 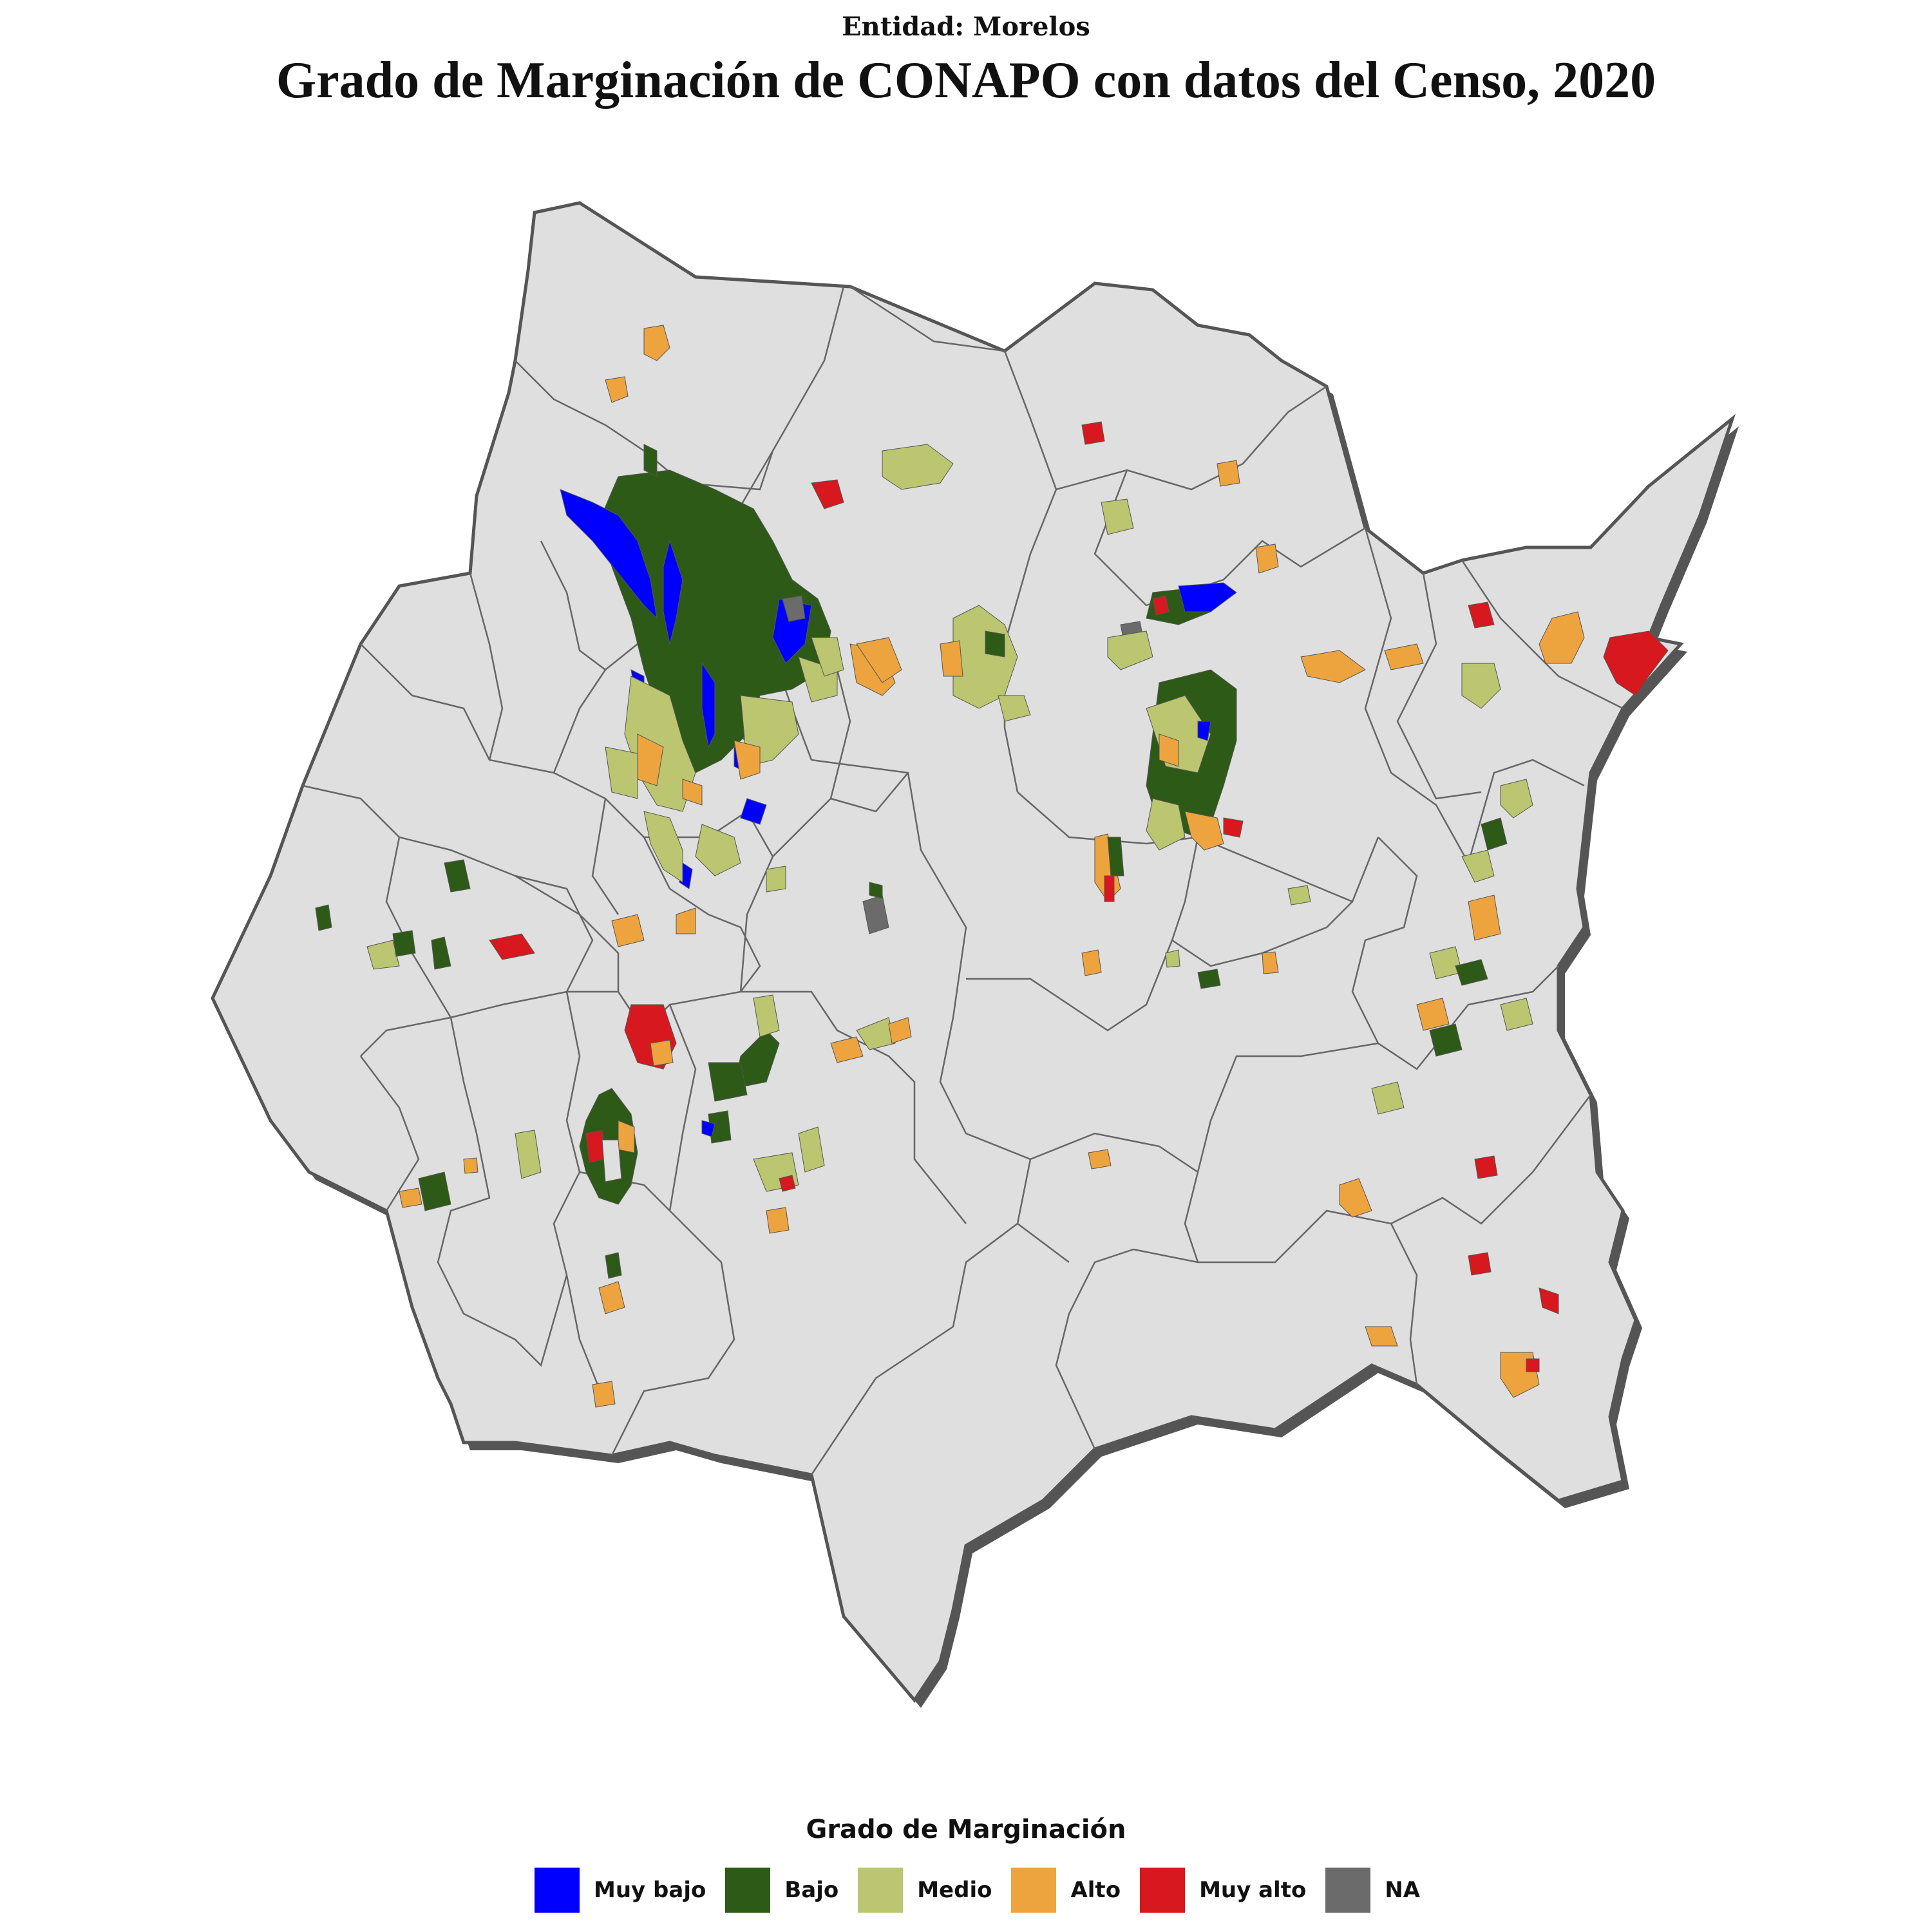 I want to click on legend-item: Alto, so click(x=1066, y=1890).